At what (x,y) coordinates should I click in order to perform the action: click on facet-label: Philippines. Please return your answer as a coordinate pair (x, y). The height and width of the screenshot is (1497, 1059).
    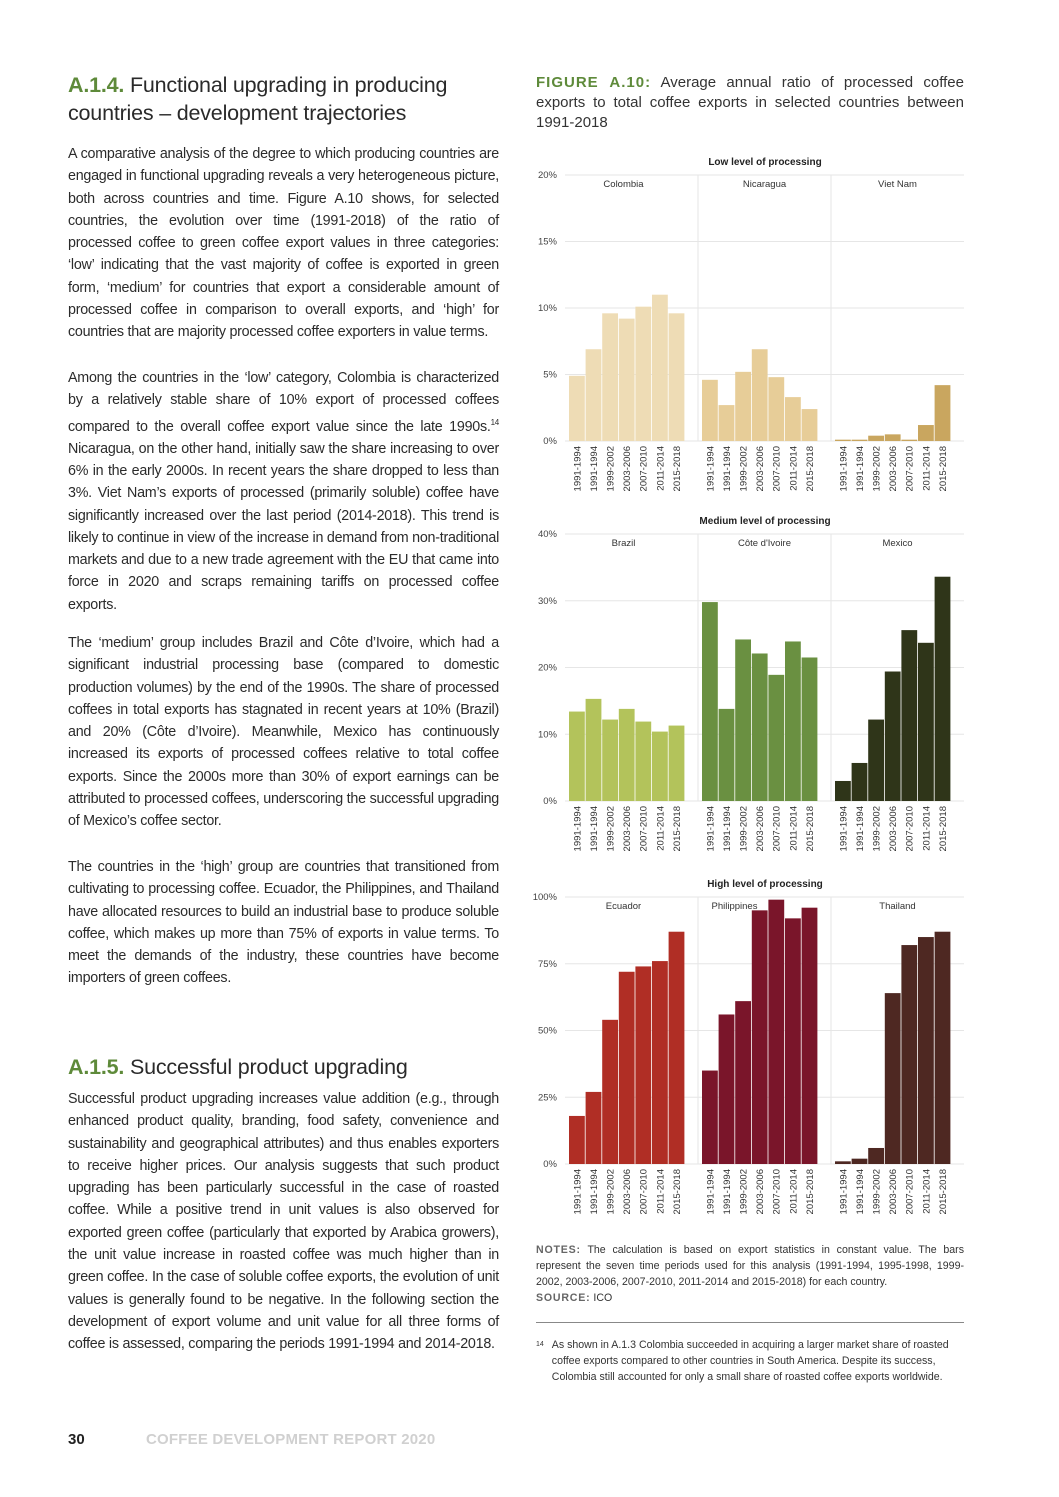
    Looking at the image, I should click on (735, 906).